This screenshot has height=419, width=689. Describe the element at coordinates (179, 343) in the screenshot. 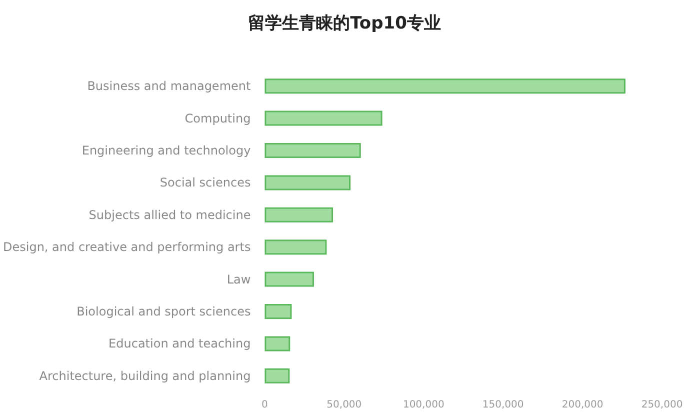

I see `y-tick-label: Education and teaching` at that location.